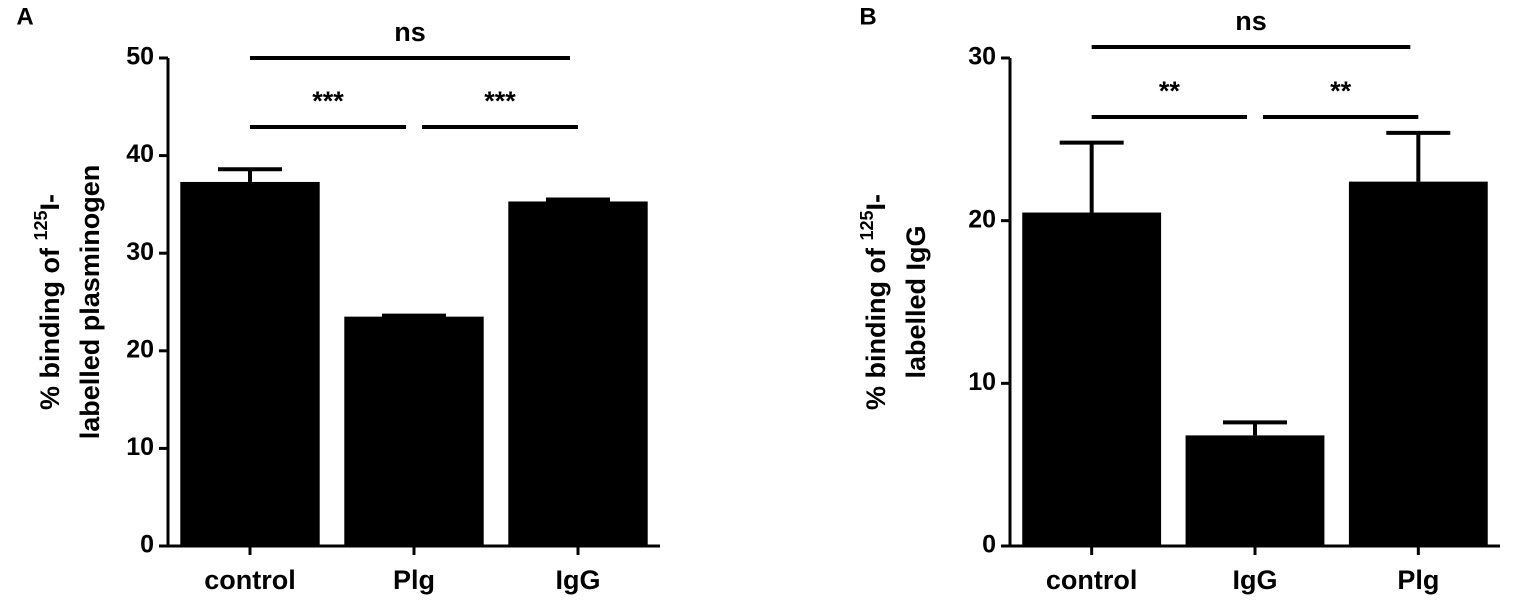  What do you see at coordinates (140, 154) in the screenshot?
I see `y-tick-label: 40` at bounding box center [140, 154].